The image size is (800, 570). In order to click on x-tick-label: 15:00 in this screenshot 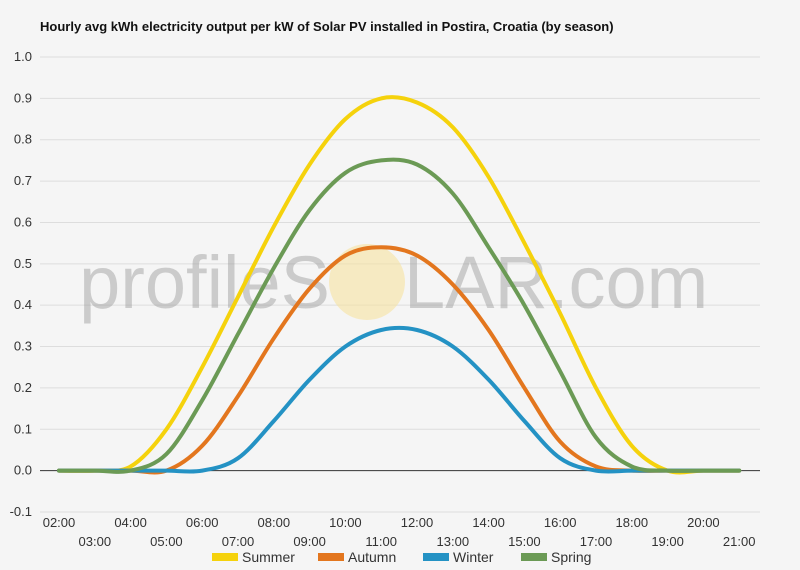, I will do `click(524, 541)`.